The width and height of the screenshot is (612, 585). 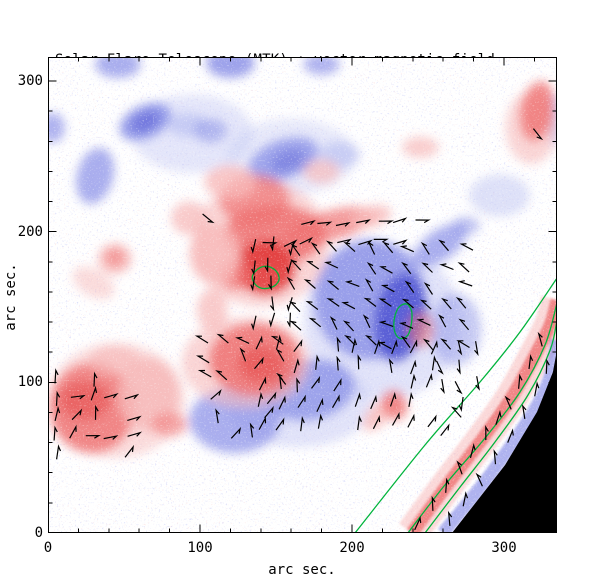 What do you see at coordinates (11, 297) in the screenshot?
I see `y-axis-label: arc sec.` at bounding box center [11, 297].